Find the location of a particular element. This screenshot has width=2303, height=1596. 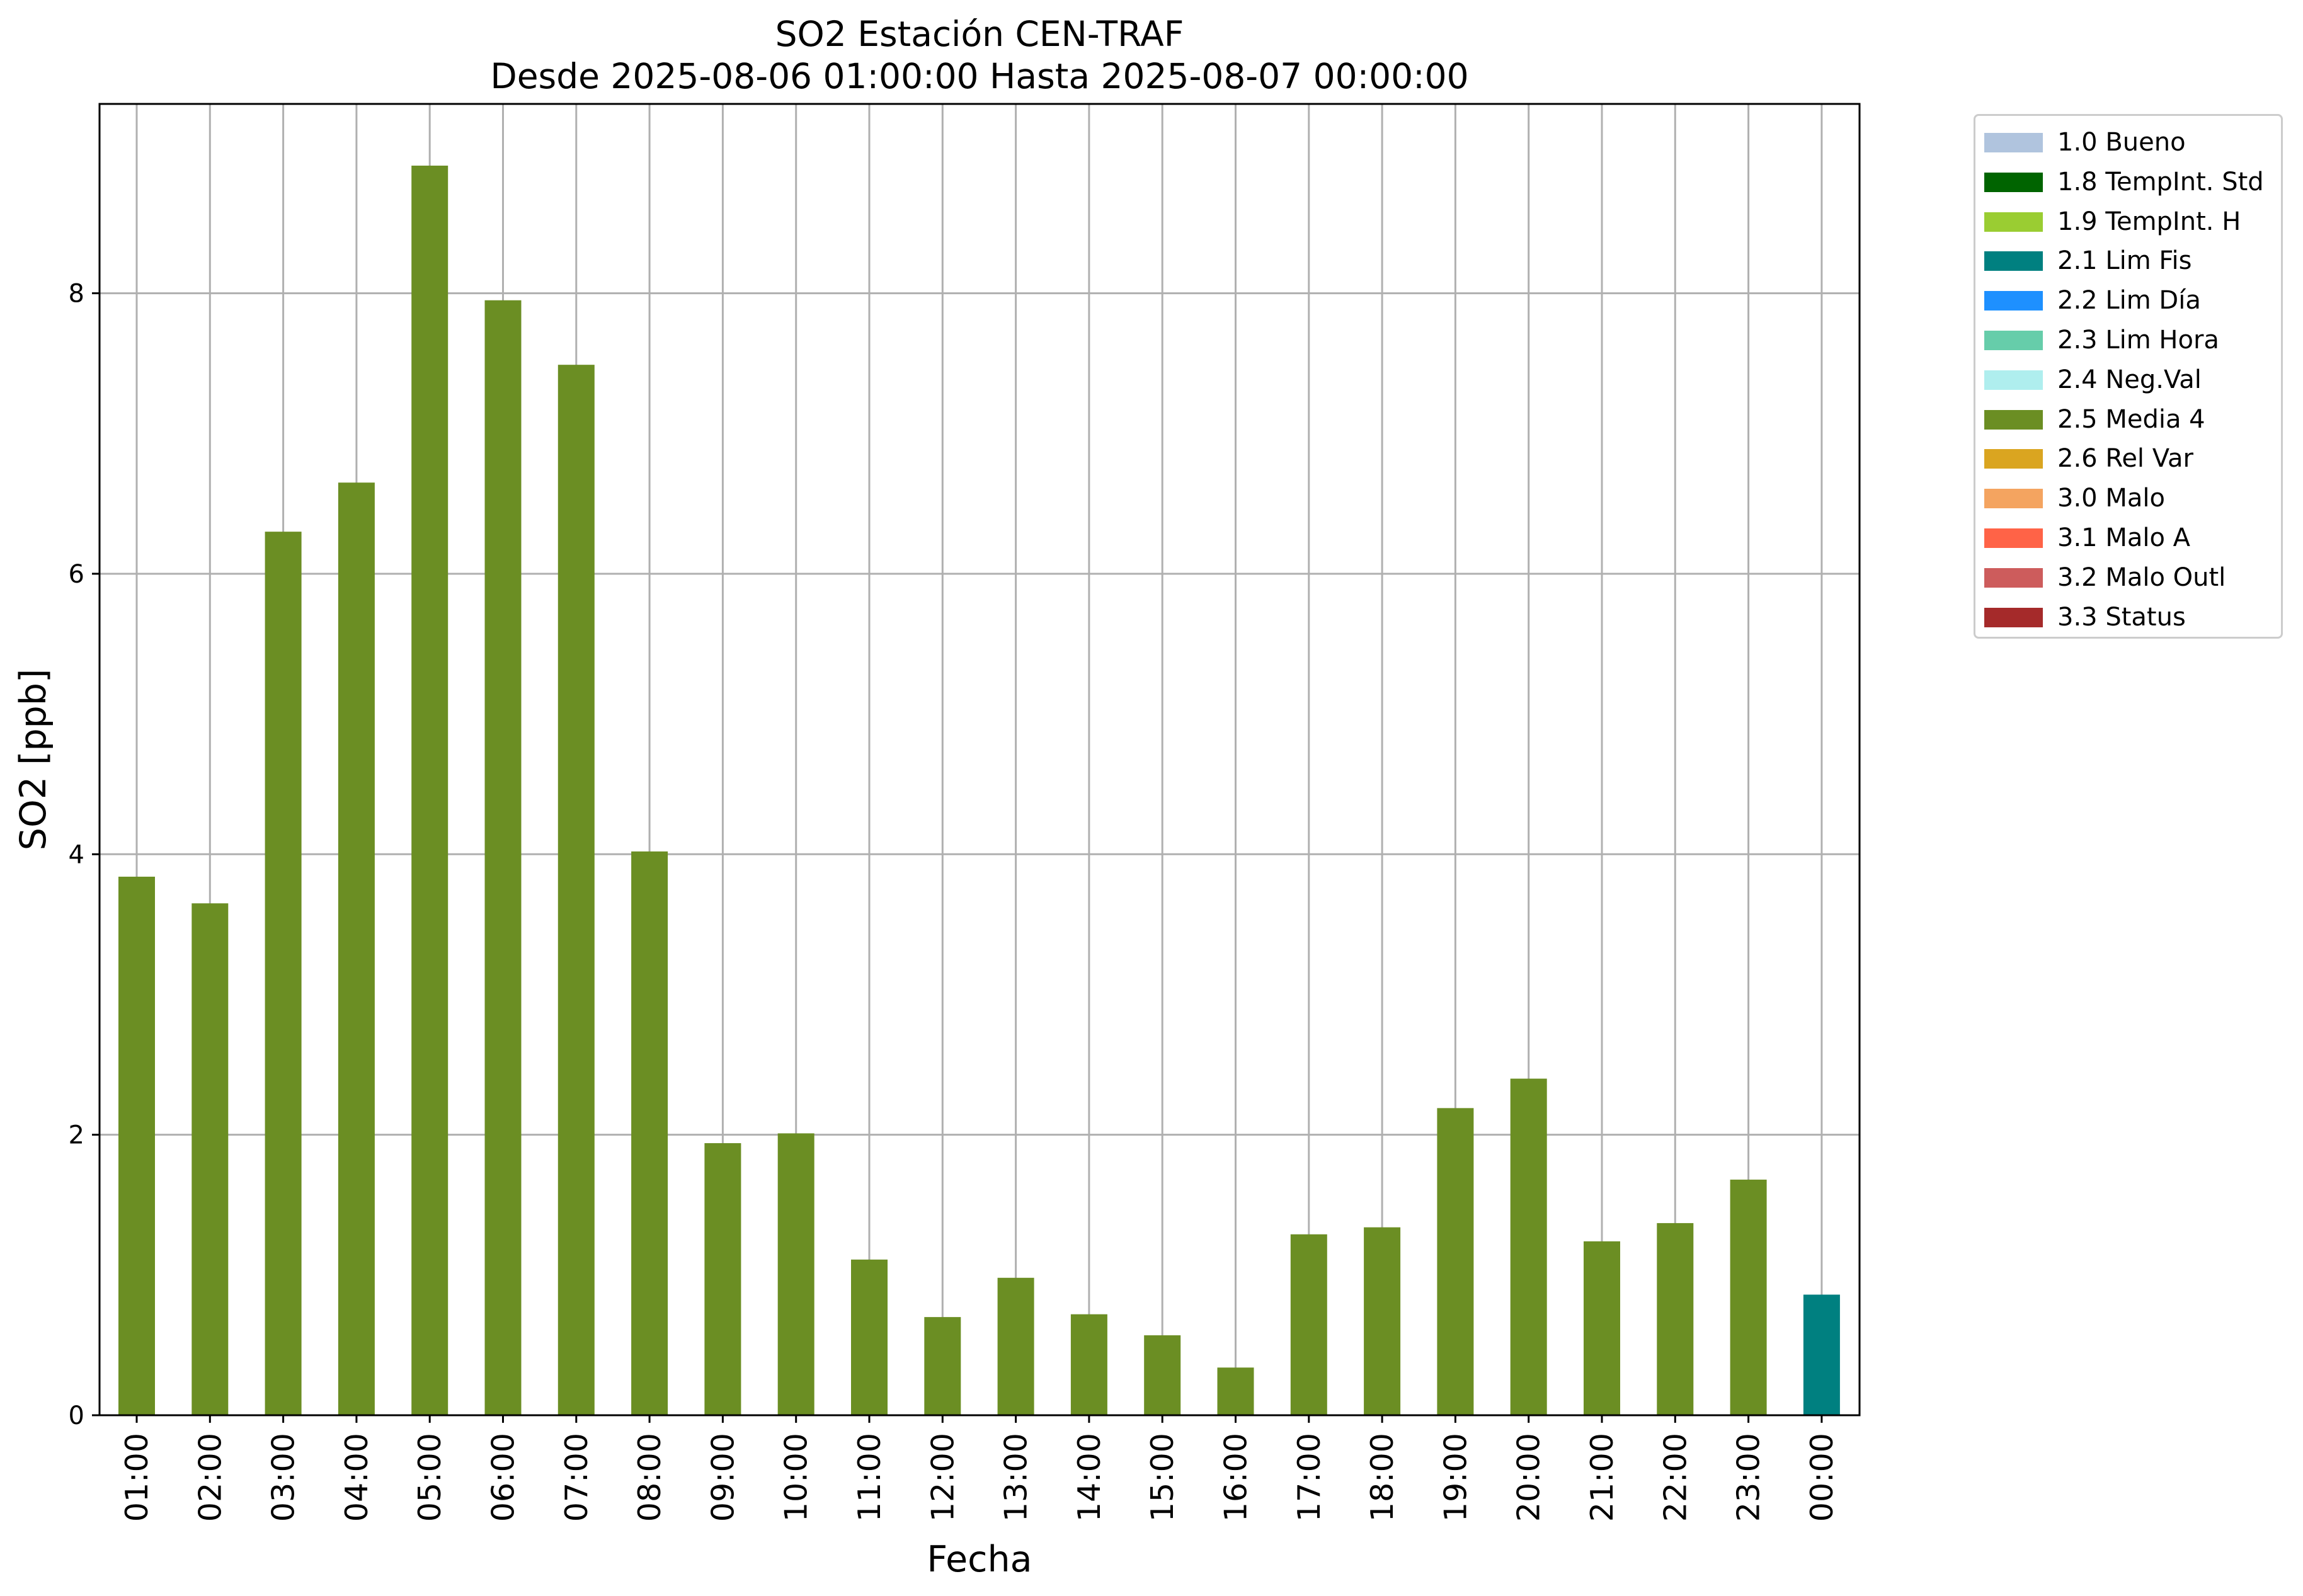

y-tick-label: 4 is located at coordinates (77, 854).